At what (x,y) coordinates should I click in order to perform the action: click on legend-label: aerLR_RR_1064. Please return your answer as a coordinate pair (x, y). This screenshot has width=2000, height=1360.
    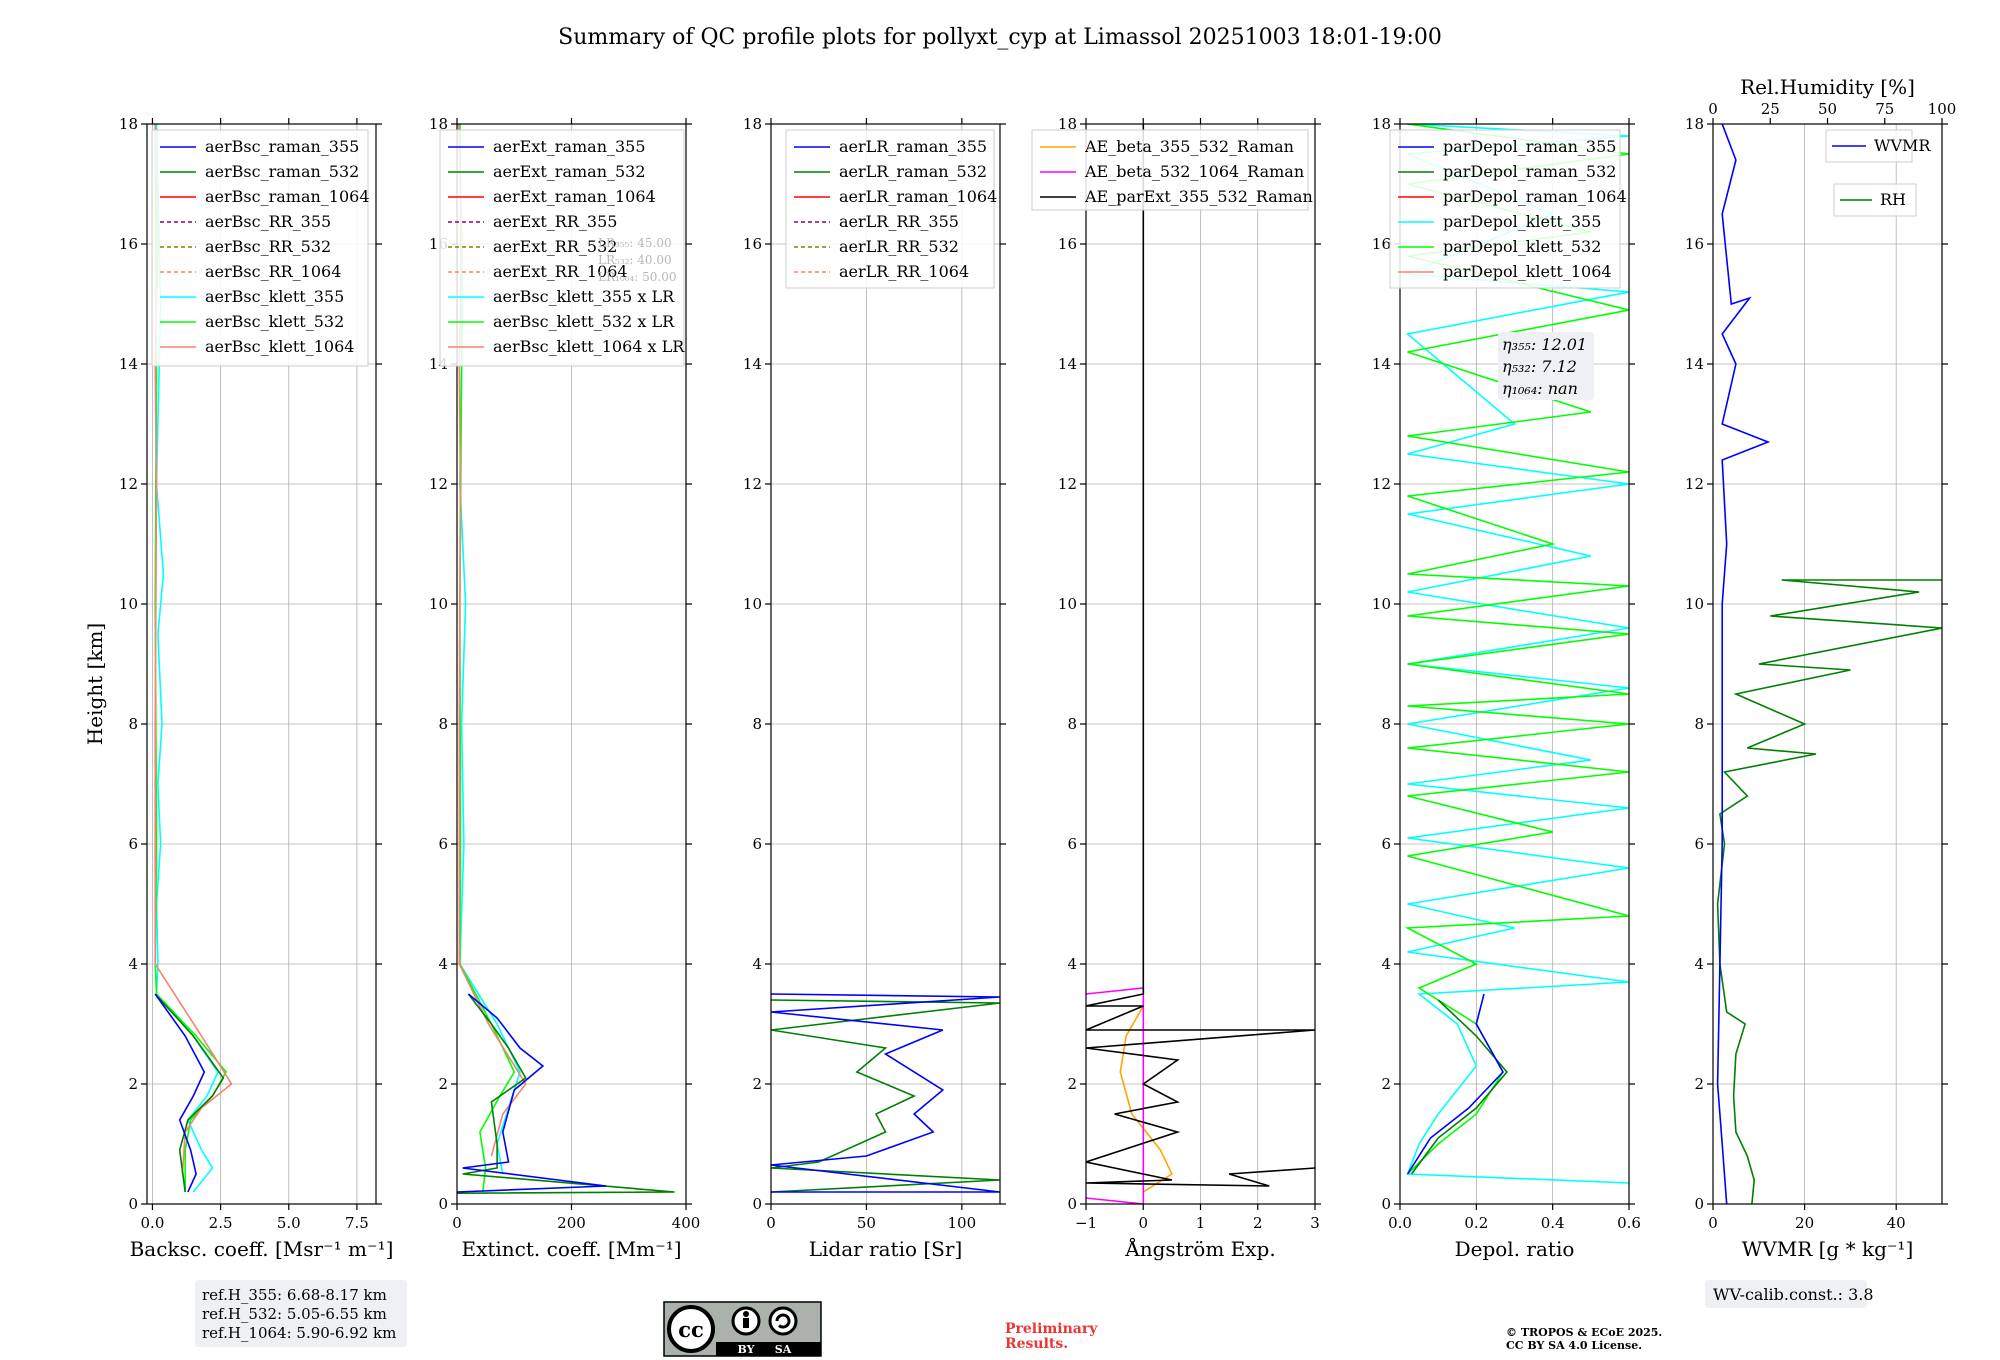
    Looking at the image, I should click on (904, 271).